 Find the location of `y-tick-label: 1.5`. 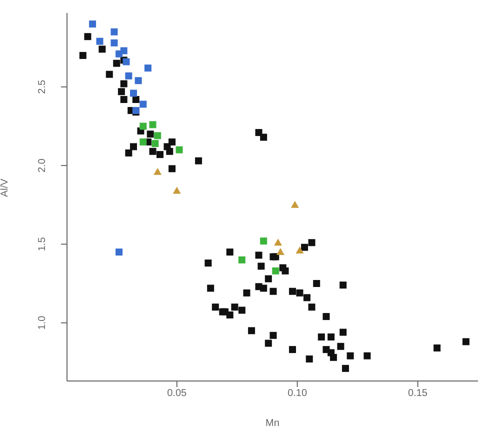

y-tick-label: 1.5 is located at coordinates (42, 244).